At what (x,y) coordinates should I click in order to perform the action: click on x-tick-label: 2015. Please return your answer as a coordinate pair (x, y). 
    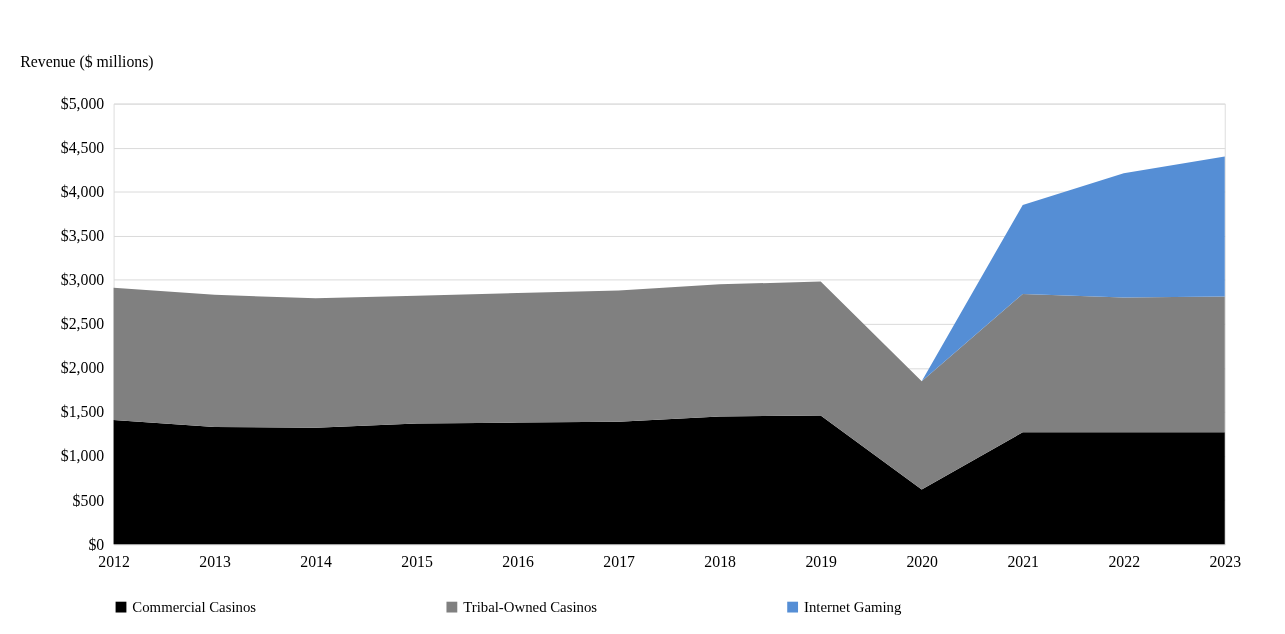
    Looking at the image, I should click on (417, 562).